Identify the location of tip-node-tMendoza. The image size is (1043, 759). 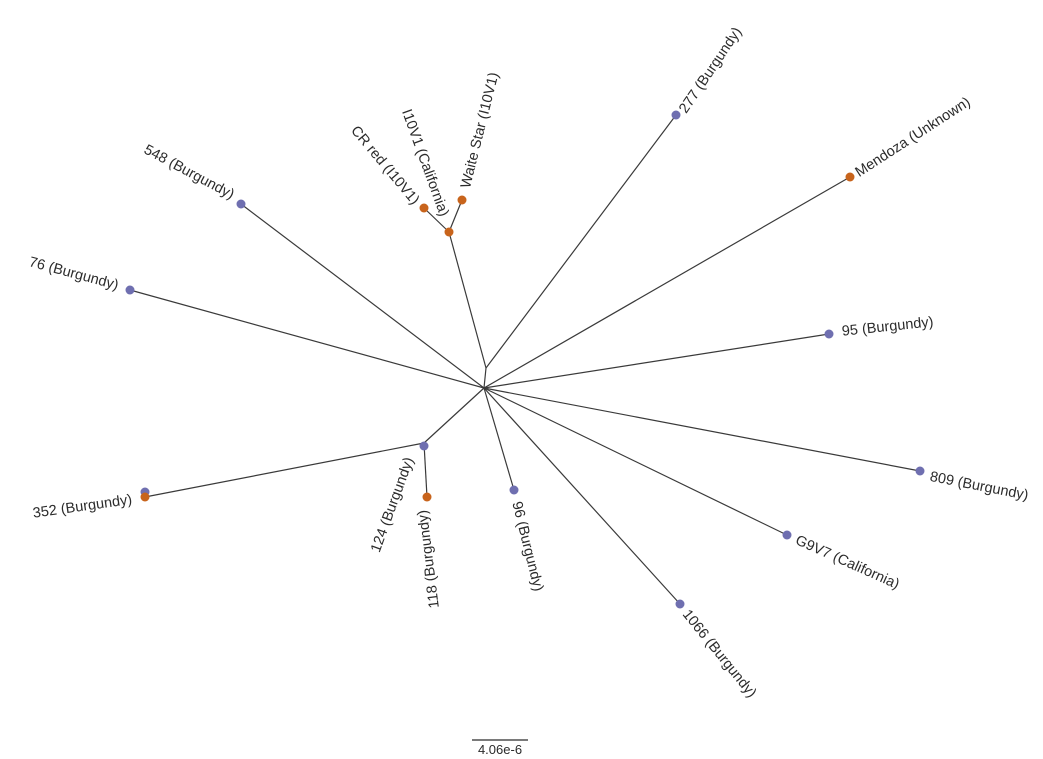
(850, 177).